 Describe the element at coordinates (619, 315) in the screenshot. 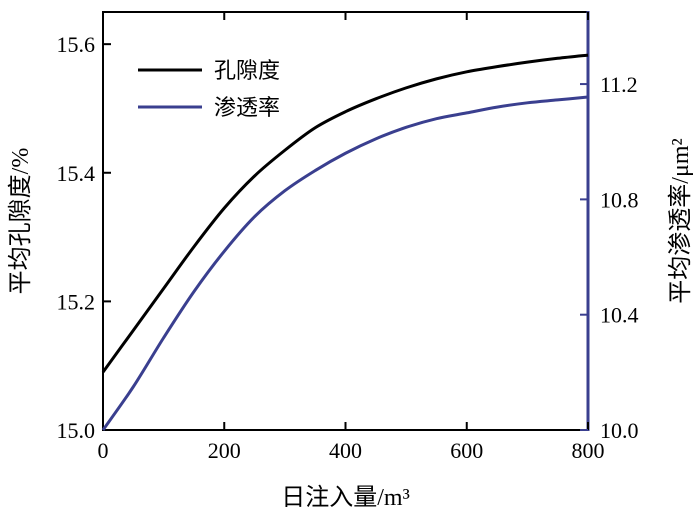

I see `y-right-tick-label: 10.4` at that location.